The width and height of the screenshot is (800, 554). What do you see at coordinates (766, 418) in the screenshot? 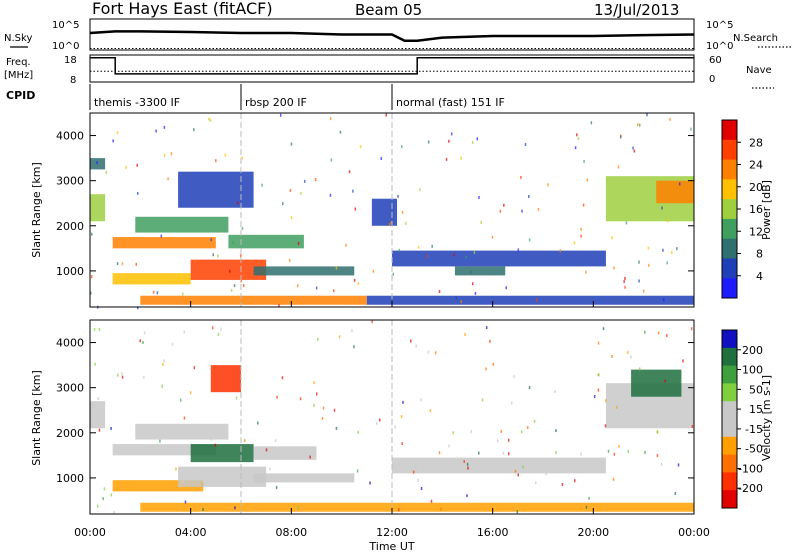
I see `velocity-colorbar-label: Velocity [m s-1]` at bounding box center [766, 418].